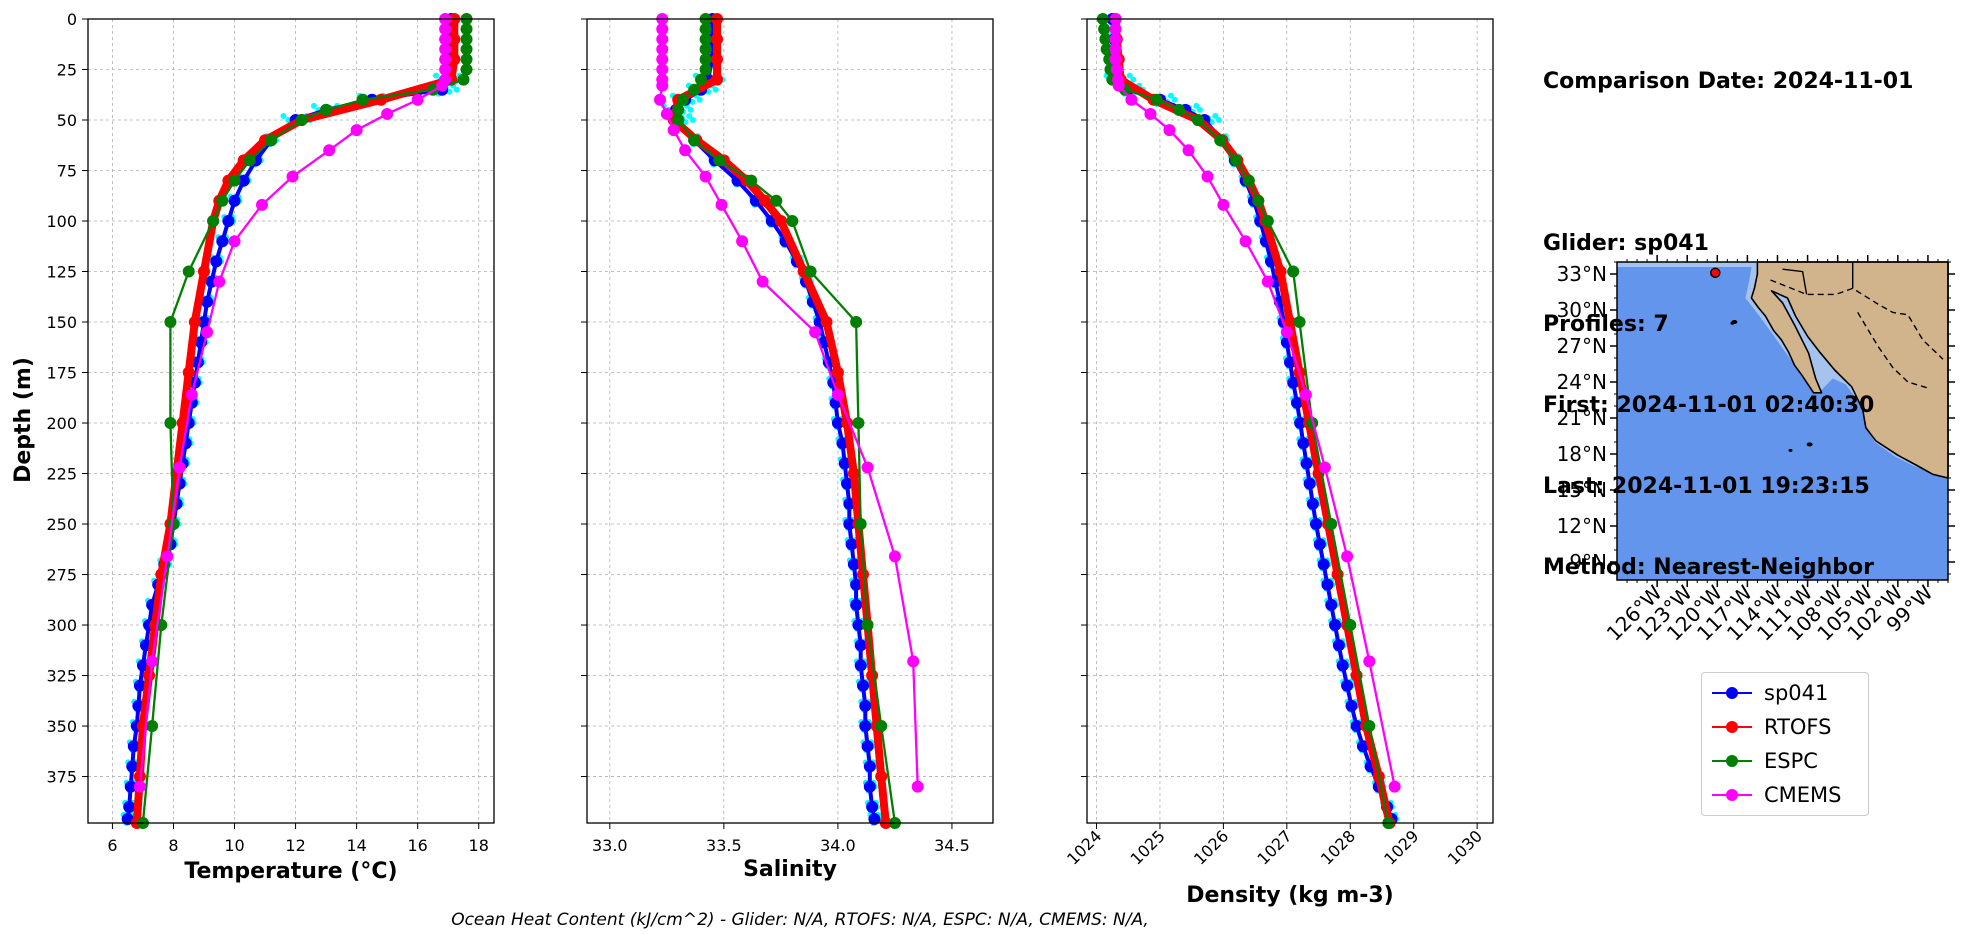 The height and width of the screenshot is (934, 1978). I want to click on x-tick-label: 1028, so click(1338, 847).